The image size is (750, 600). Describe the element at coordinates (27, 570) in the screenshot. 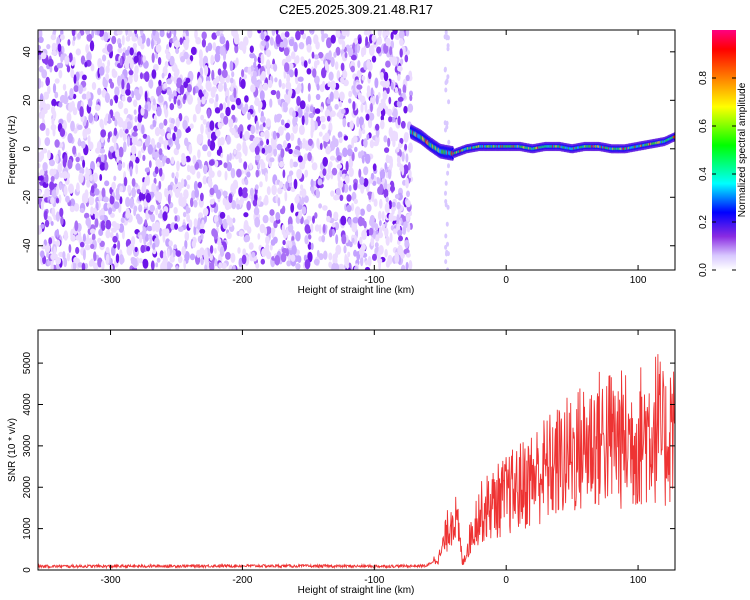

I see `y-tick-label: 0` at that location.